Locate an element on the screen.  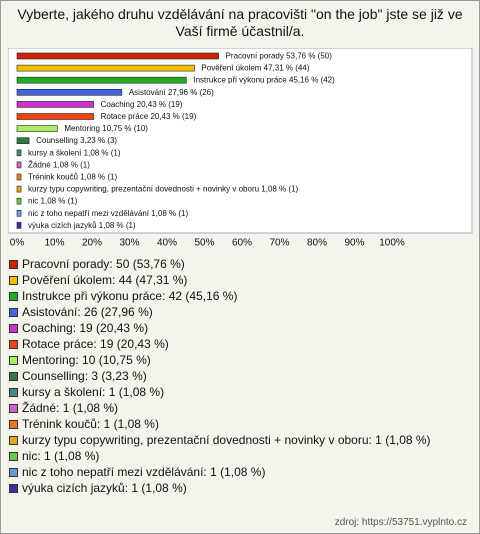
category-label: Coaching is located at coordinates (118, 104).